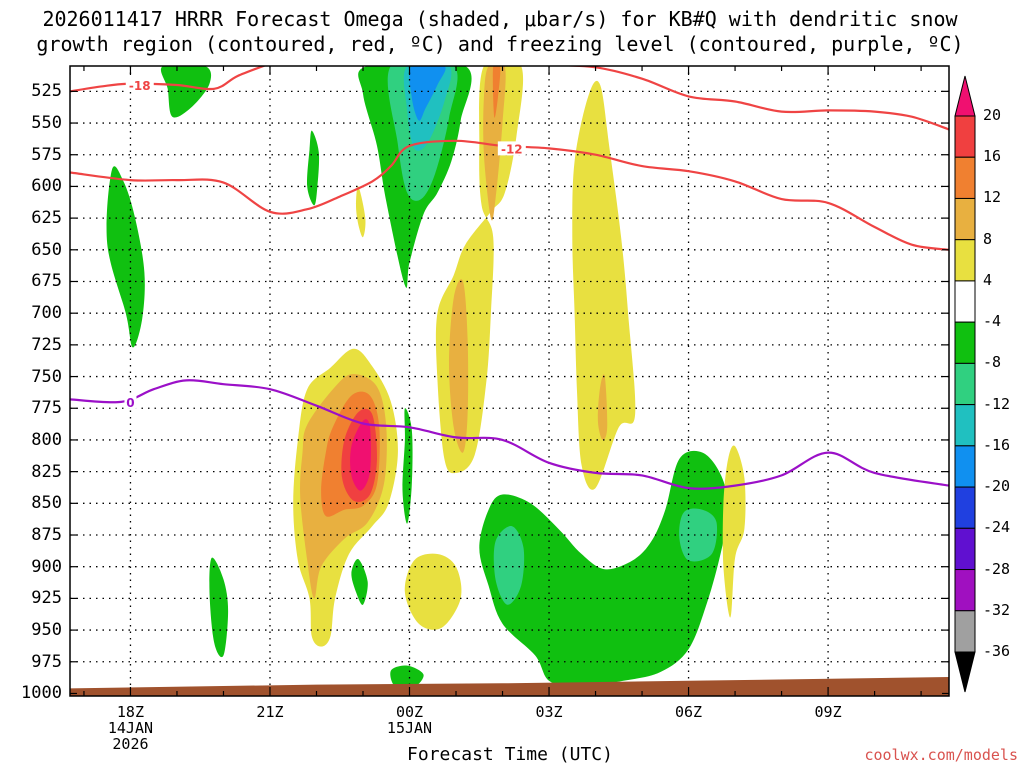 Image resolution: width=1024 pixels, height=768 pixels. What do you see at coordinates (46, 249) in the screenshot?
I see `y-tick-label-650: 650` at bounding box center [46, 249].